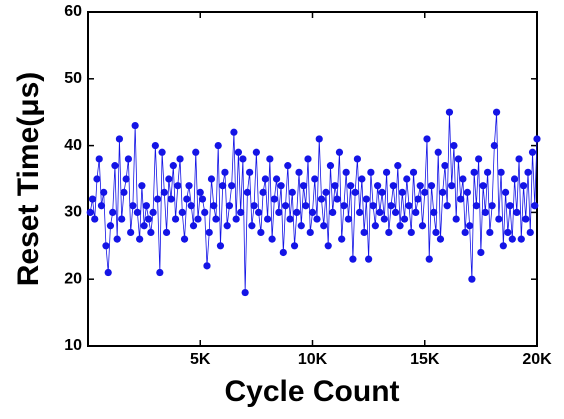  Describe the element at coordinates (73, 78) in the screenshot. I see `y-tick-label: 50` at that location.